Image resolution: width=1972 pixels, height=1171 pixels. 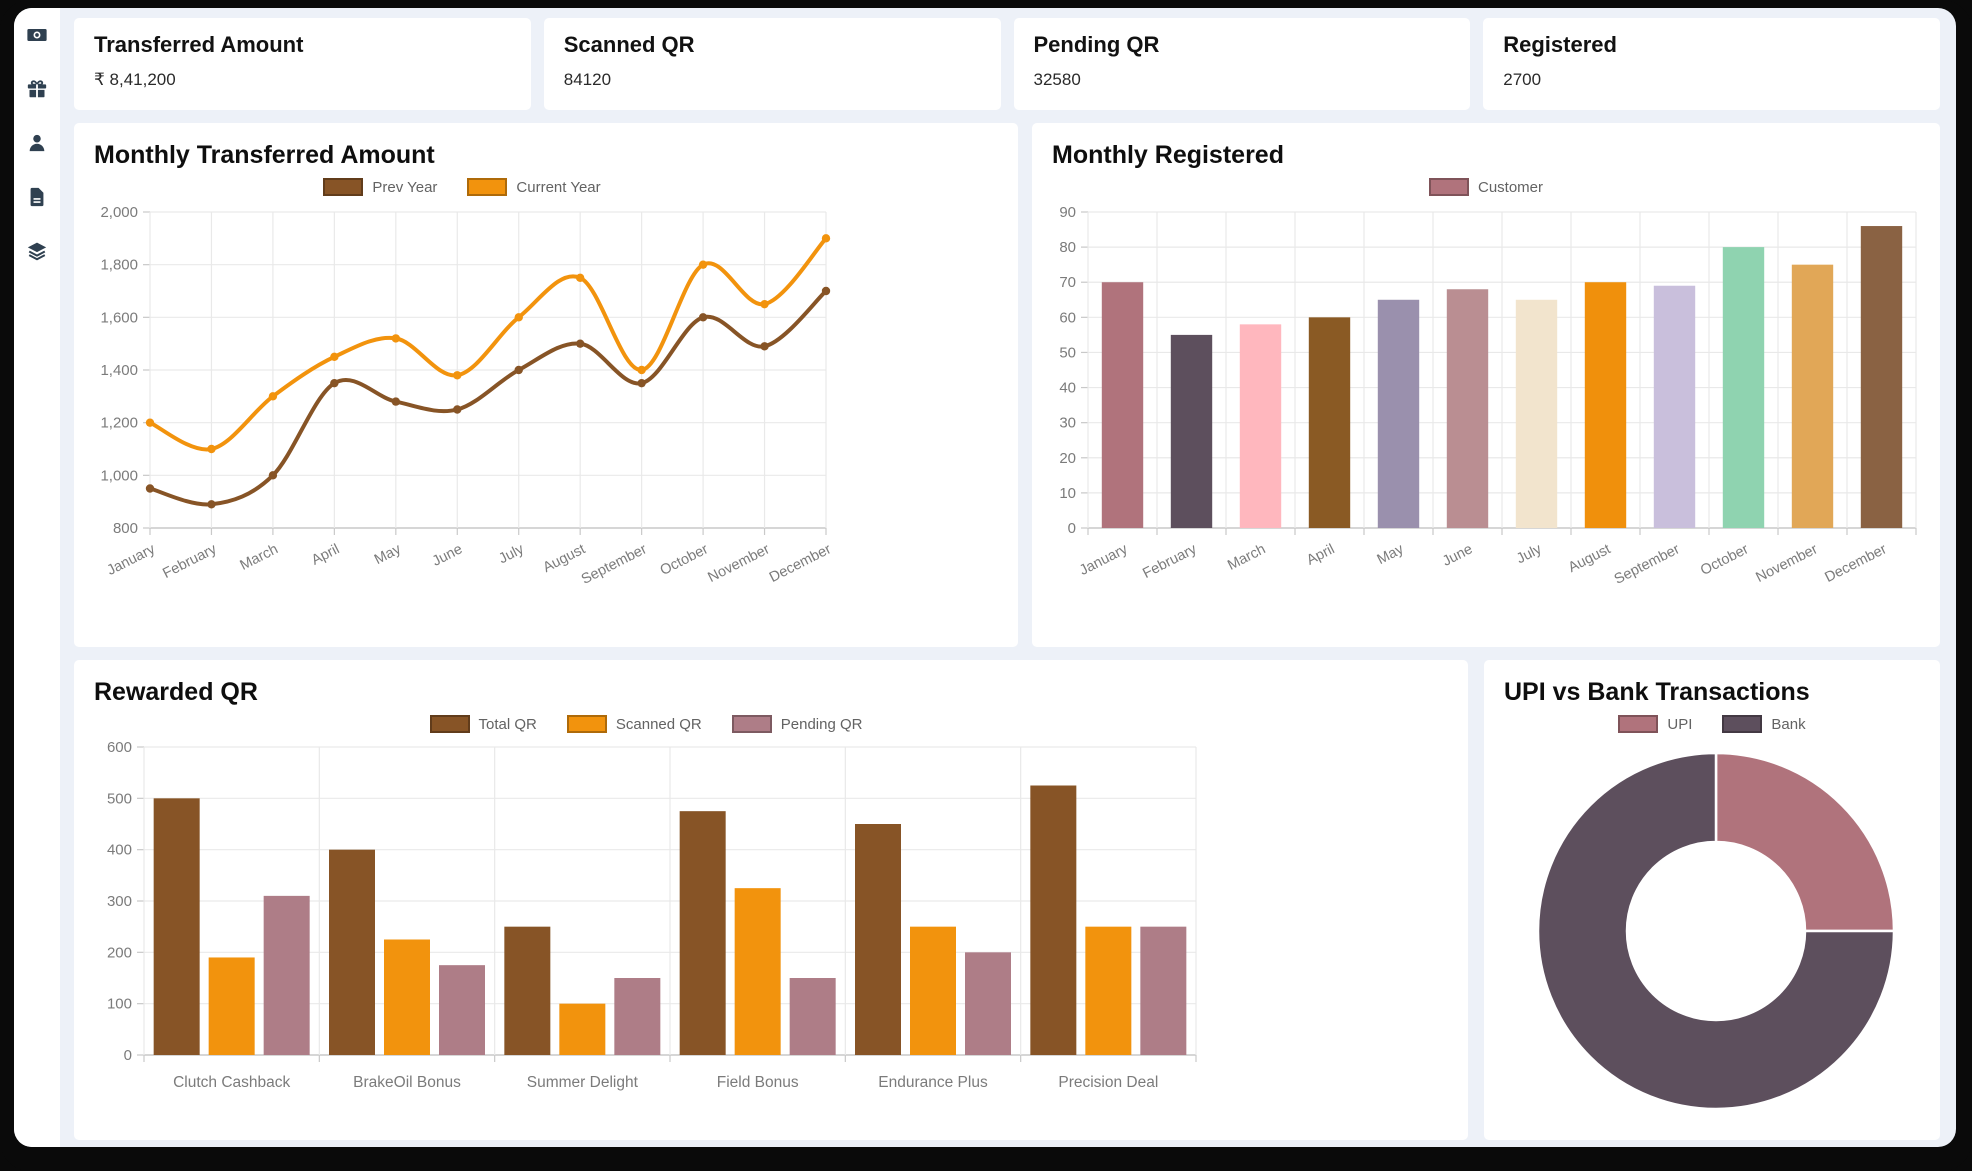 What do you see at coordinates (799, 563) in the screenshot?
I see `svg-text: December` at bounding box center [799, 563].